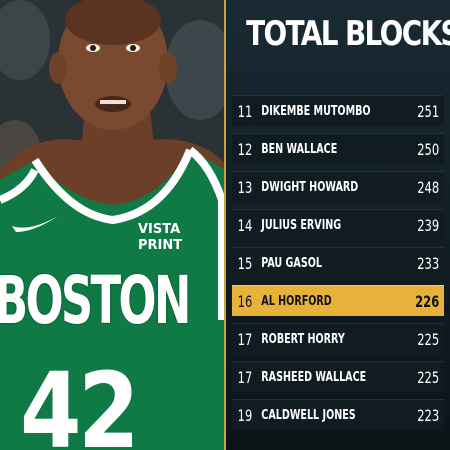  I want to click on row-rank: 19, so click(245, 415).